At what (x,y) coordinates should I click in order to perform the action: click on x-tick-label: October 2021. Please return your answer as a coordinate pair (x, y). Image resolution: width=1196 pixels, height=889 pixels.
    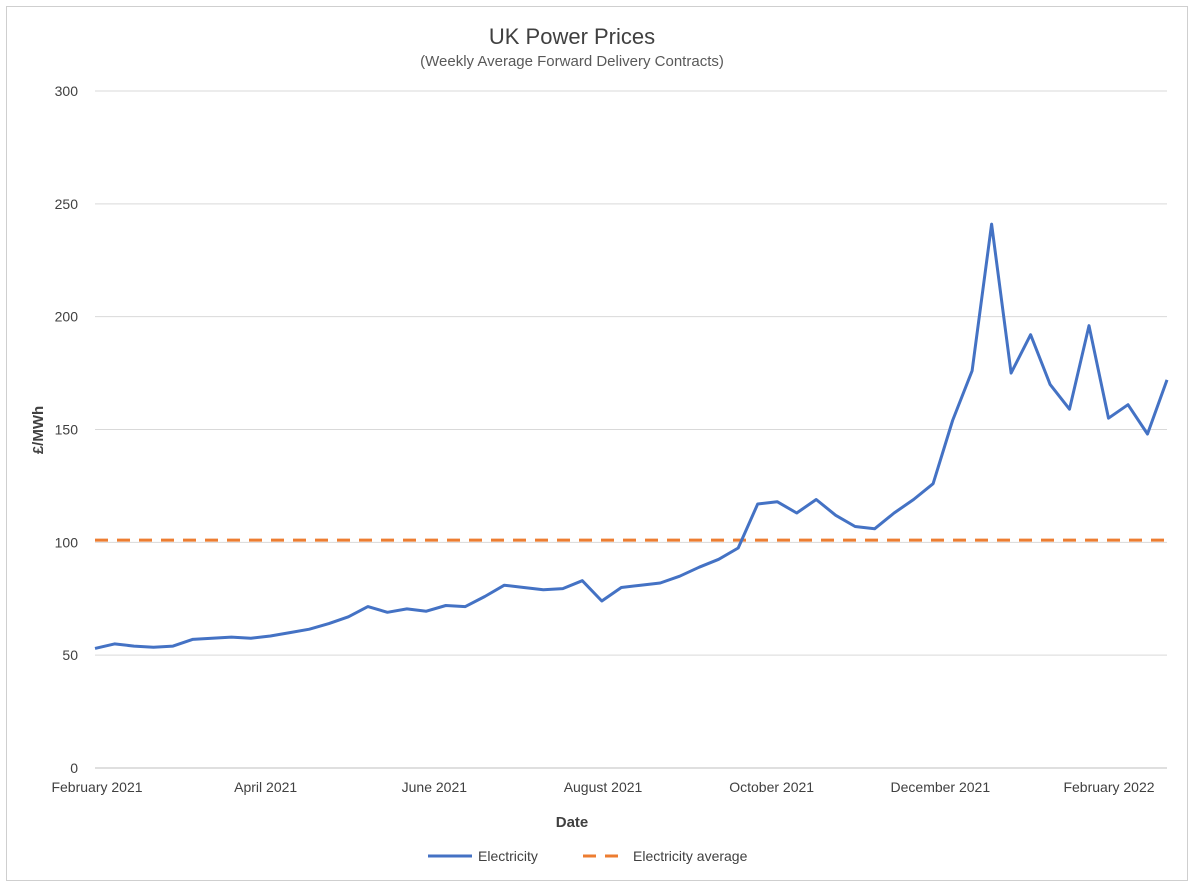
    Looking at the image, I should click on (771, 787).